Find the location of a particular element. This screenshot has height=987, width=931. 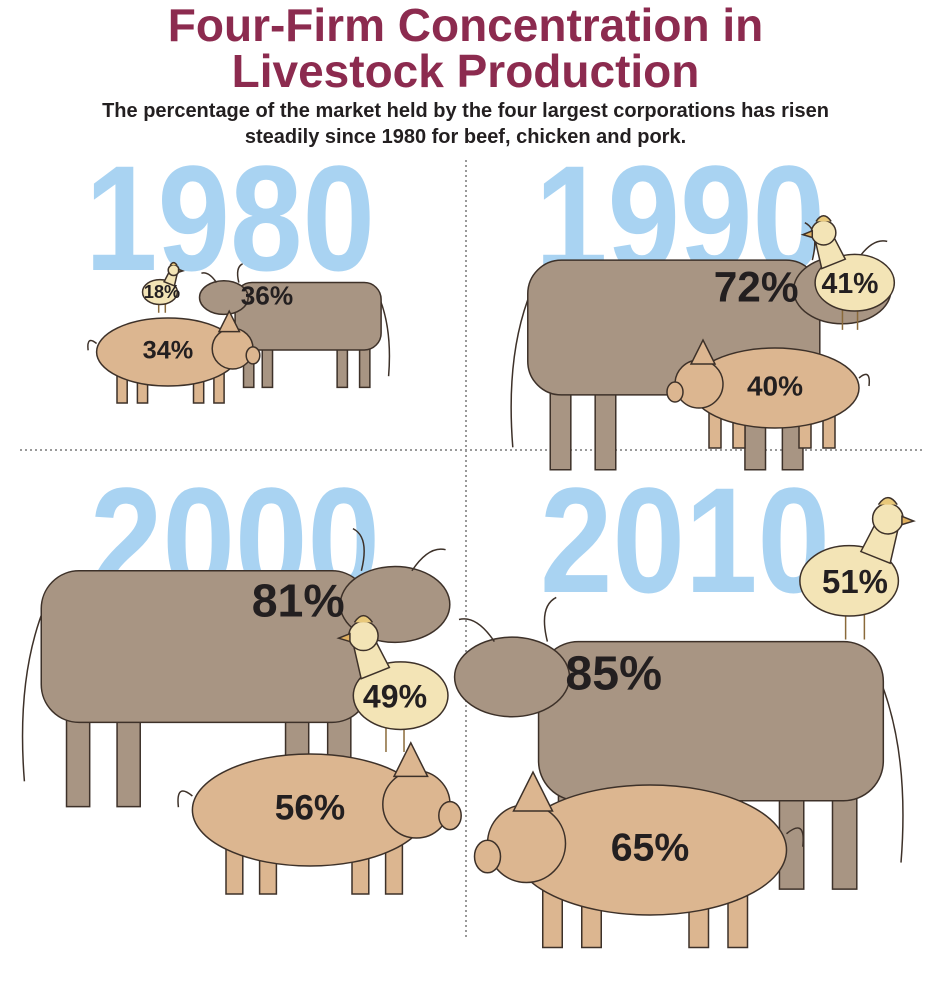

value-label: 65% is located at coordinates (650, 847).